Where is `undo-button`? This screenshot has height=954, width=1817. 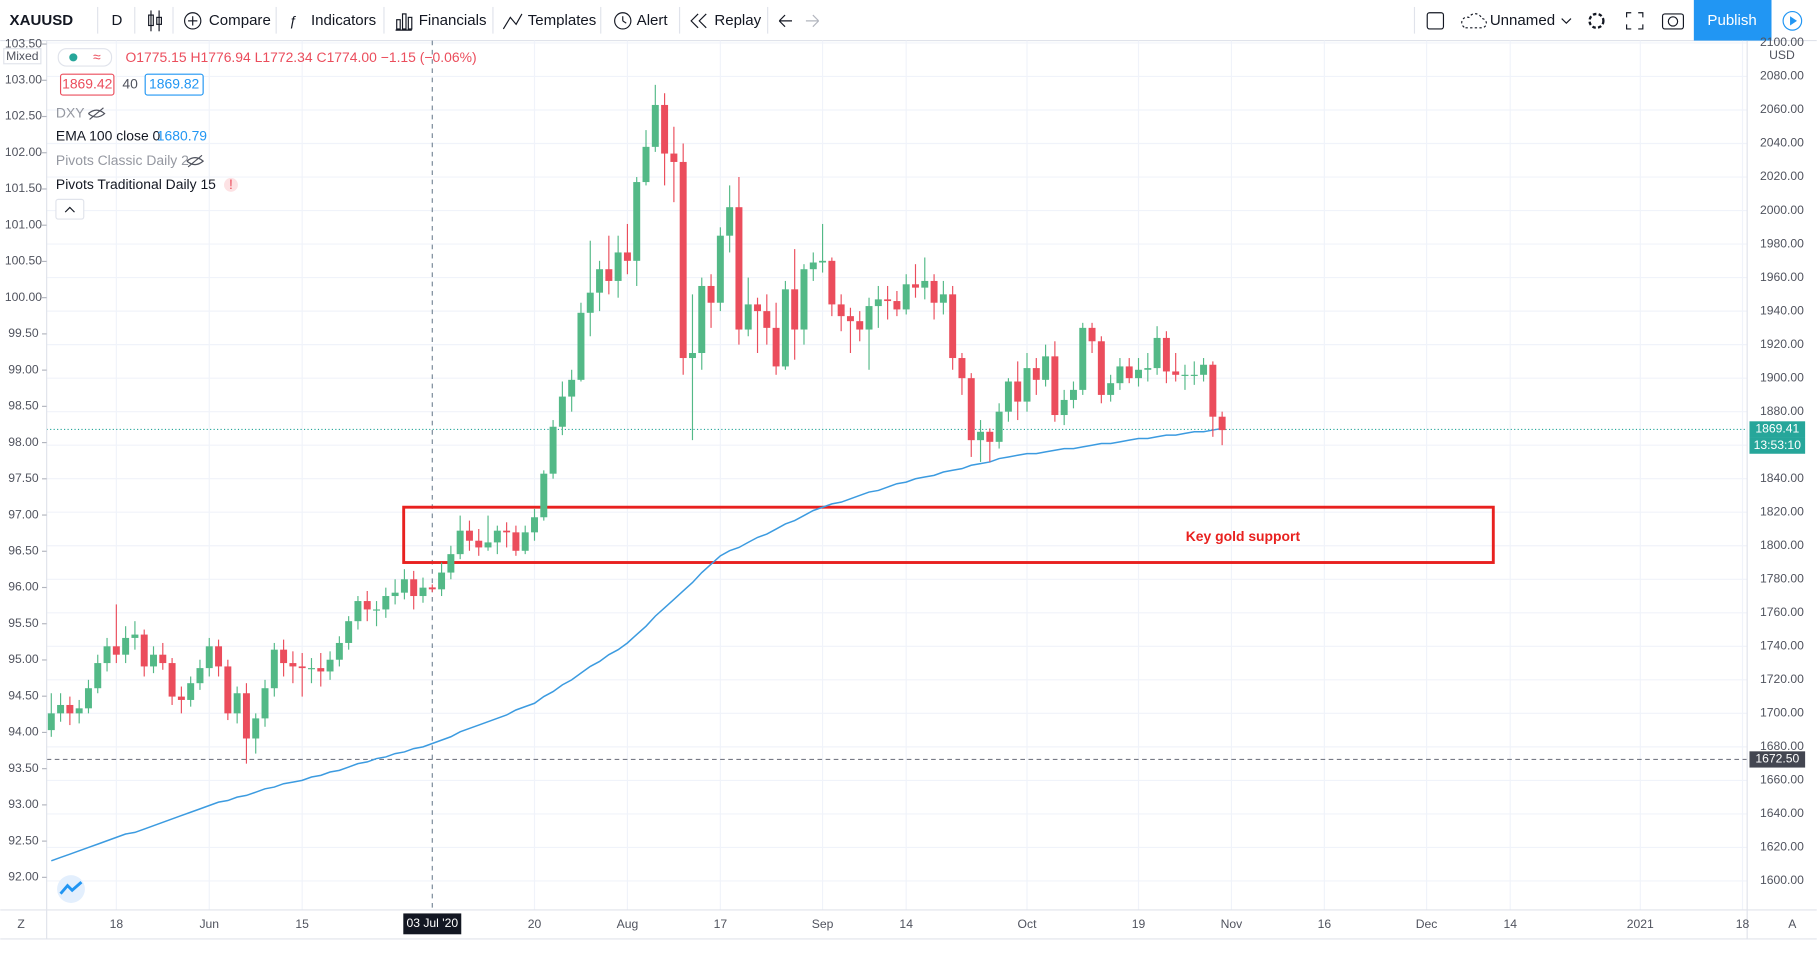
undo-button is located at coordinates (785, 21).